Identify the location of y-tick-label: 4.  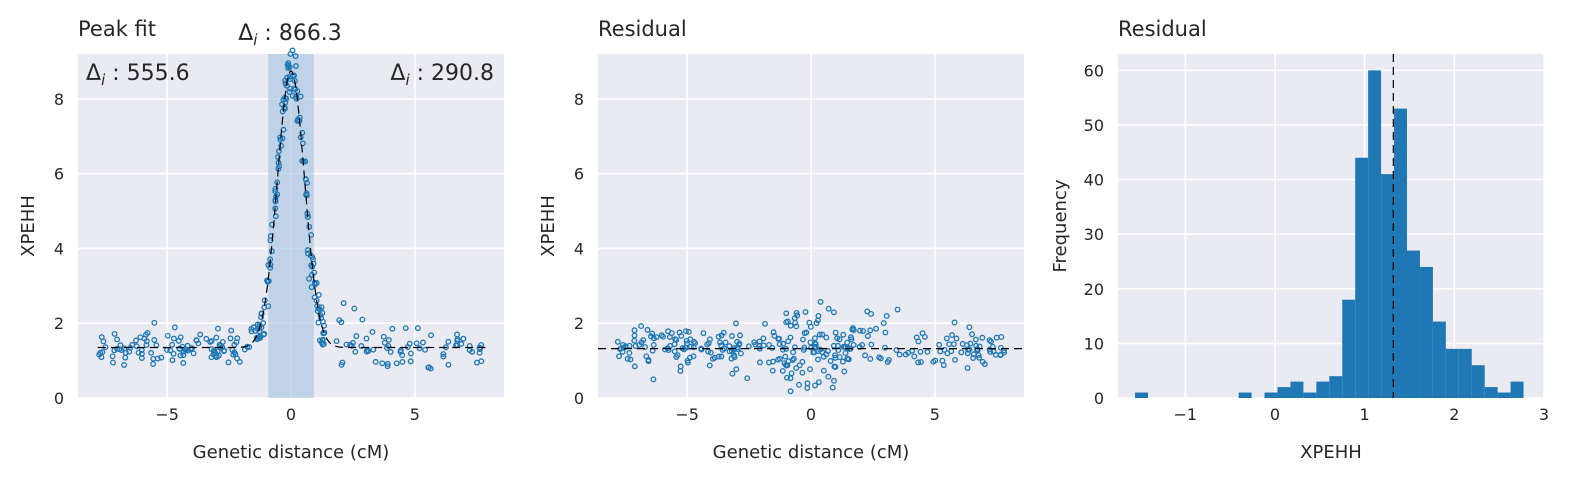
(579, 248).